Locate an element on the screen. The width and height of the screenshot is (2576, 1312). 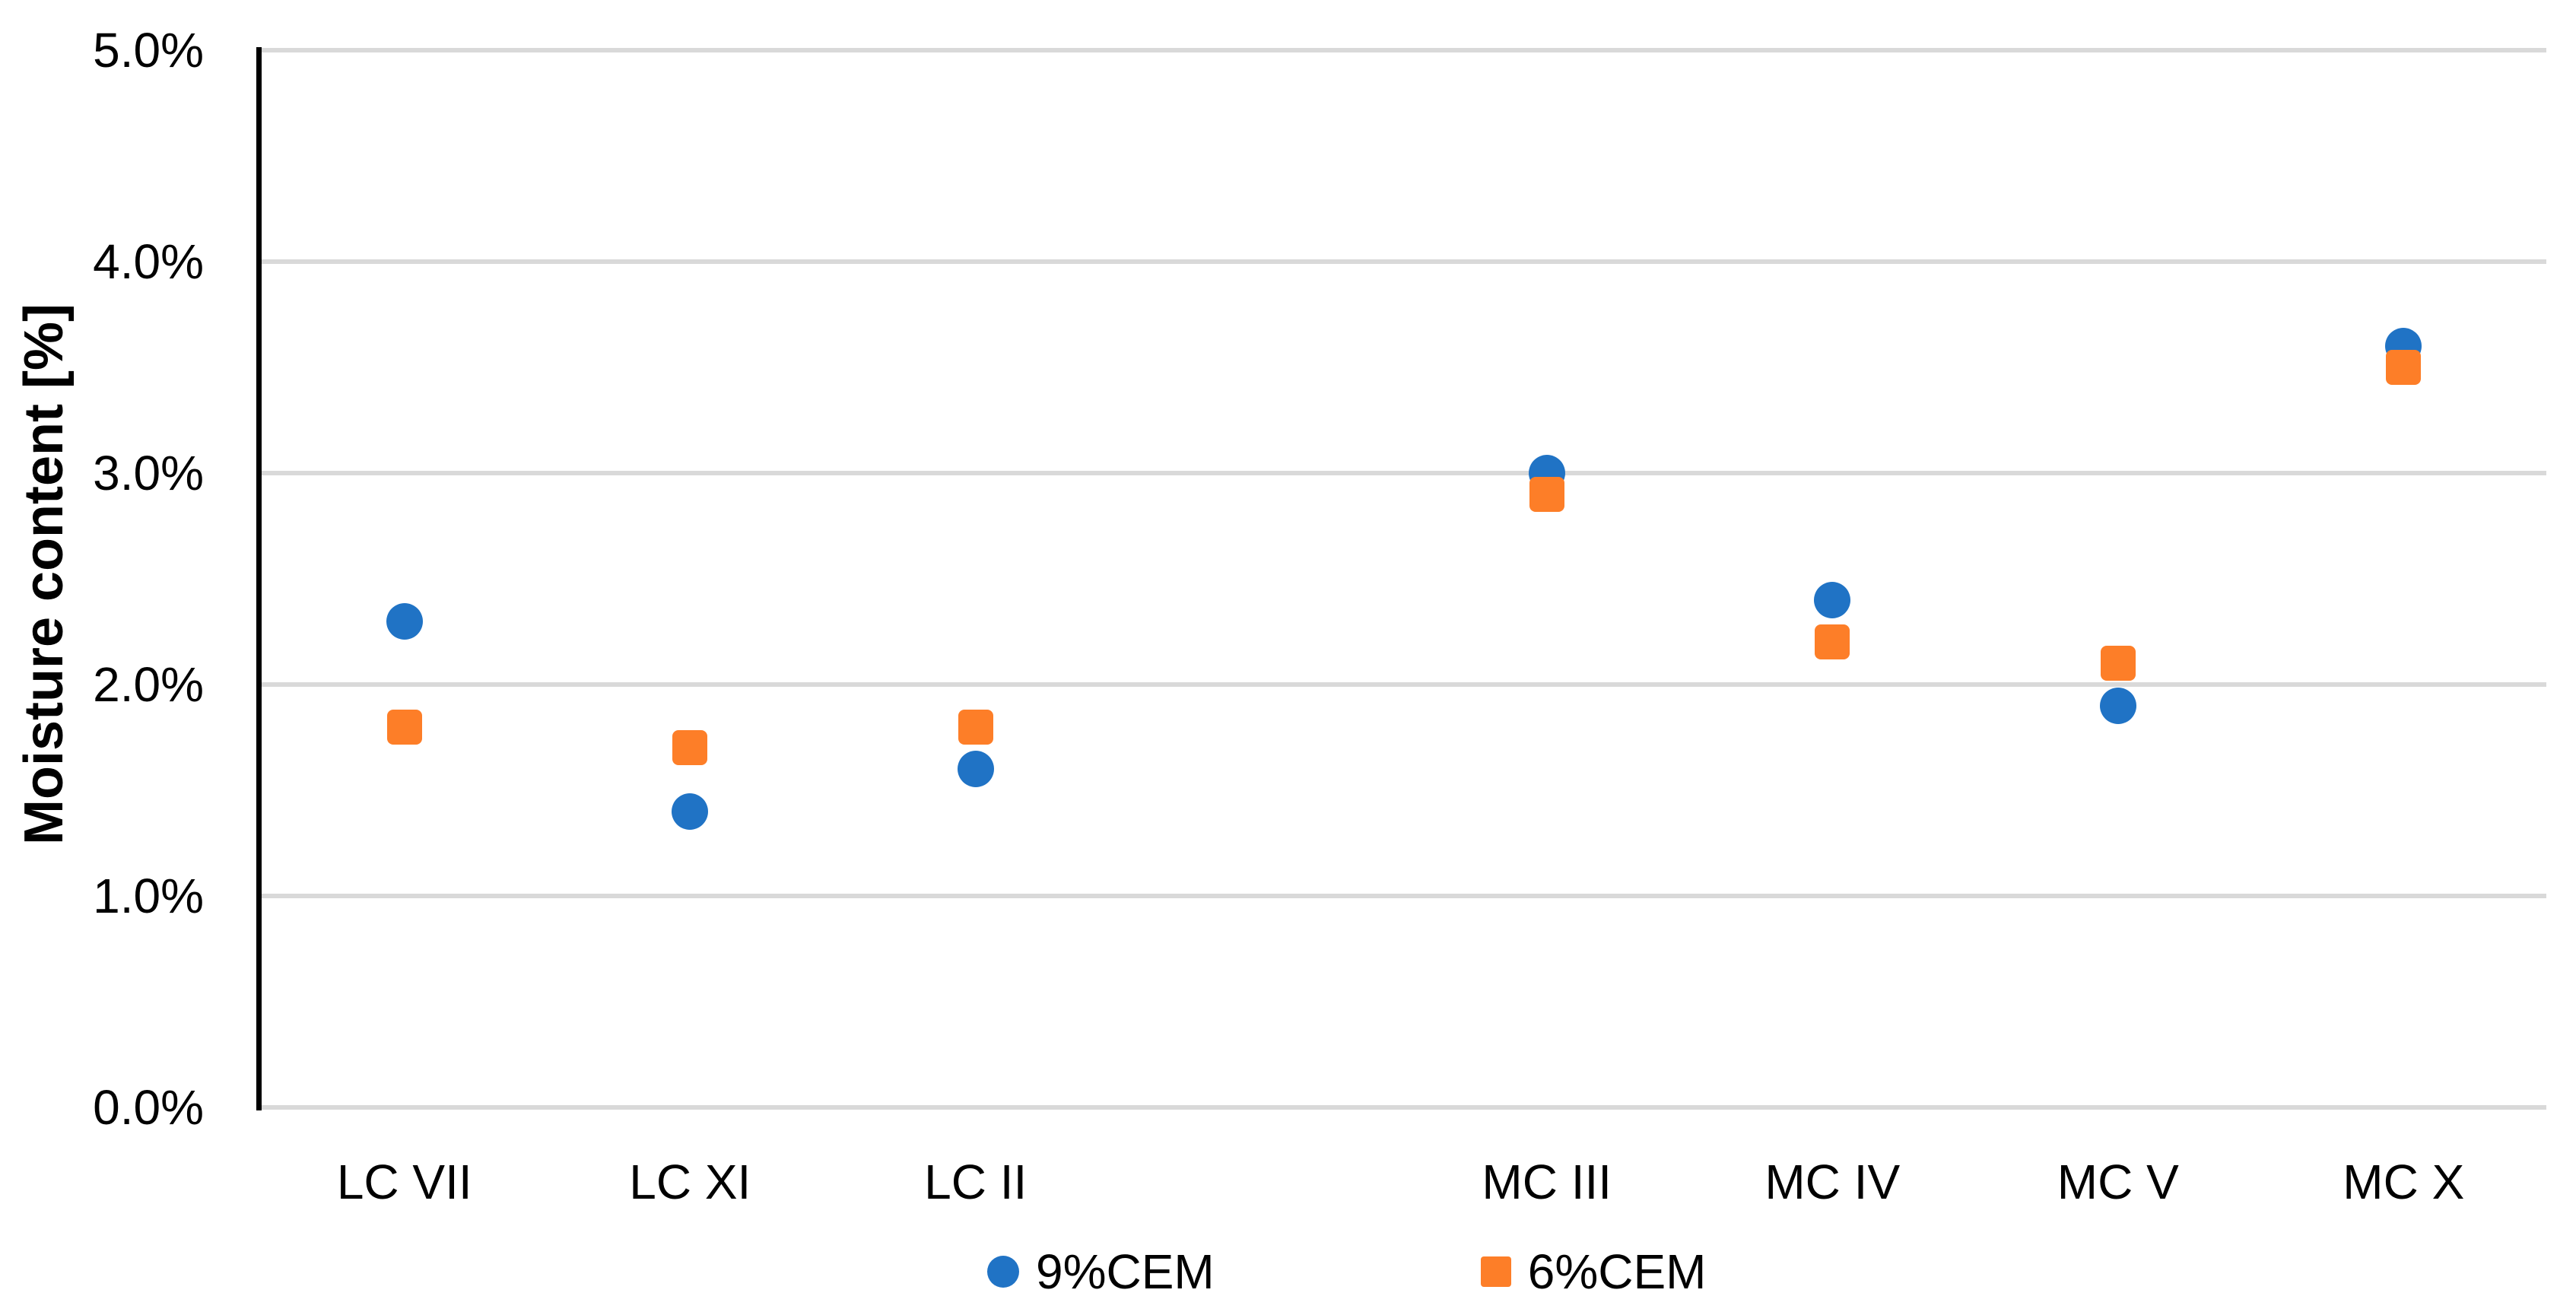
x-category-label: MC III is located at coordinates (1547, 1182).